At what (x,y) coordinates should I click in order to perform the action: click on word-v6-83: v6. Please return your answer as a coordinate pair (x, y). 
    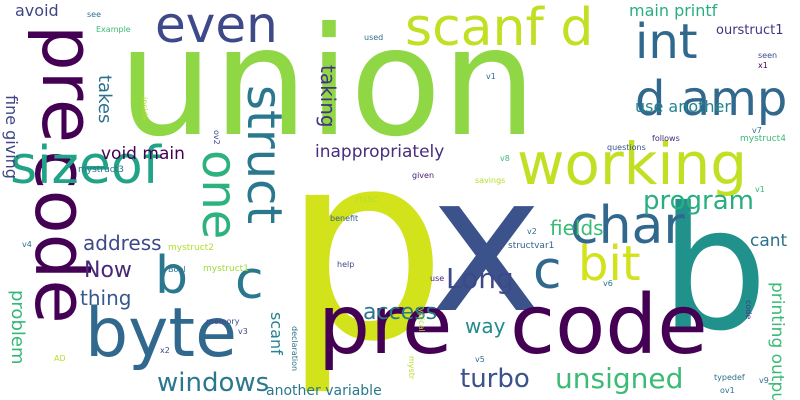
    Looking at the image, I should click on (608, 283).